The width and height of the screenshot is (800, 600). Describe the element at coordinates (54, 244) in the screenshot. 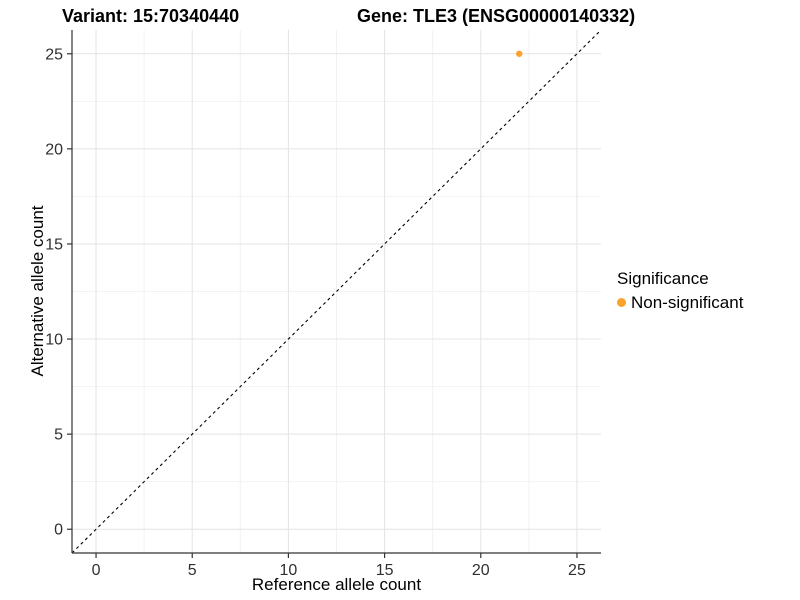

I see `y-tick-label: 15` at that location.